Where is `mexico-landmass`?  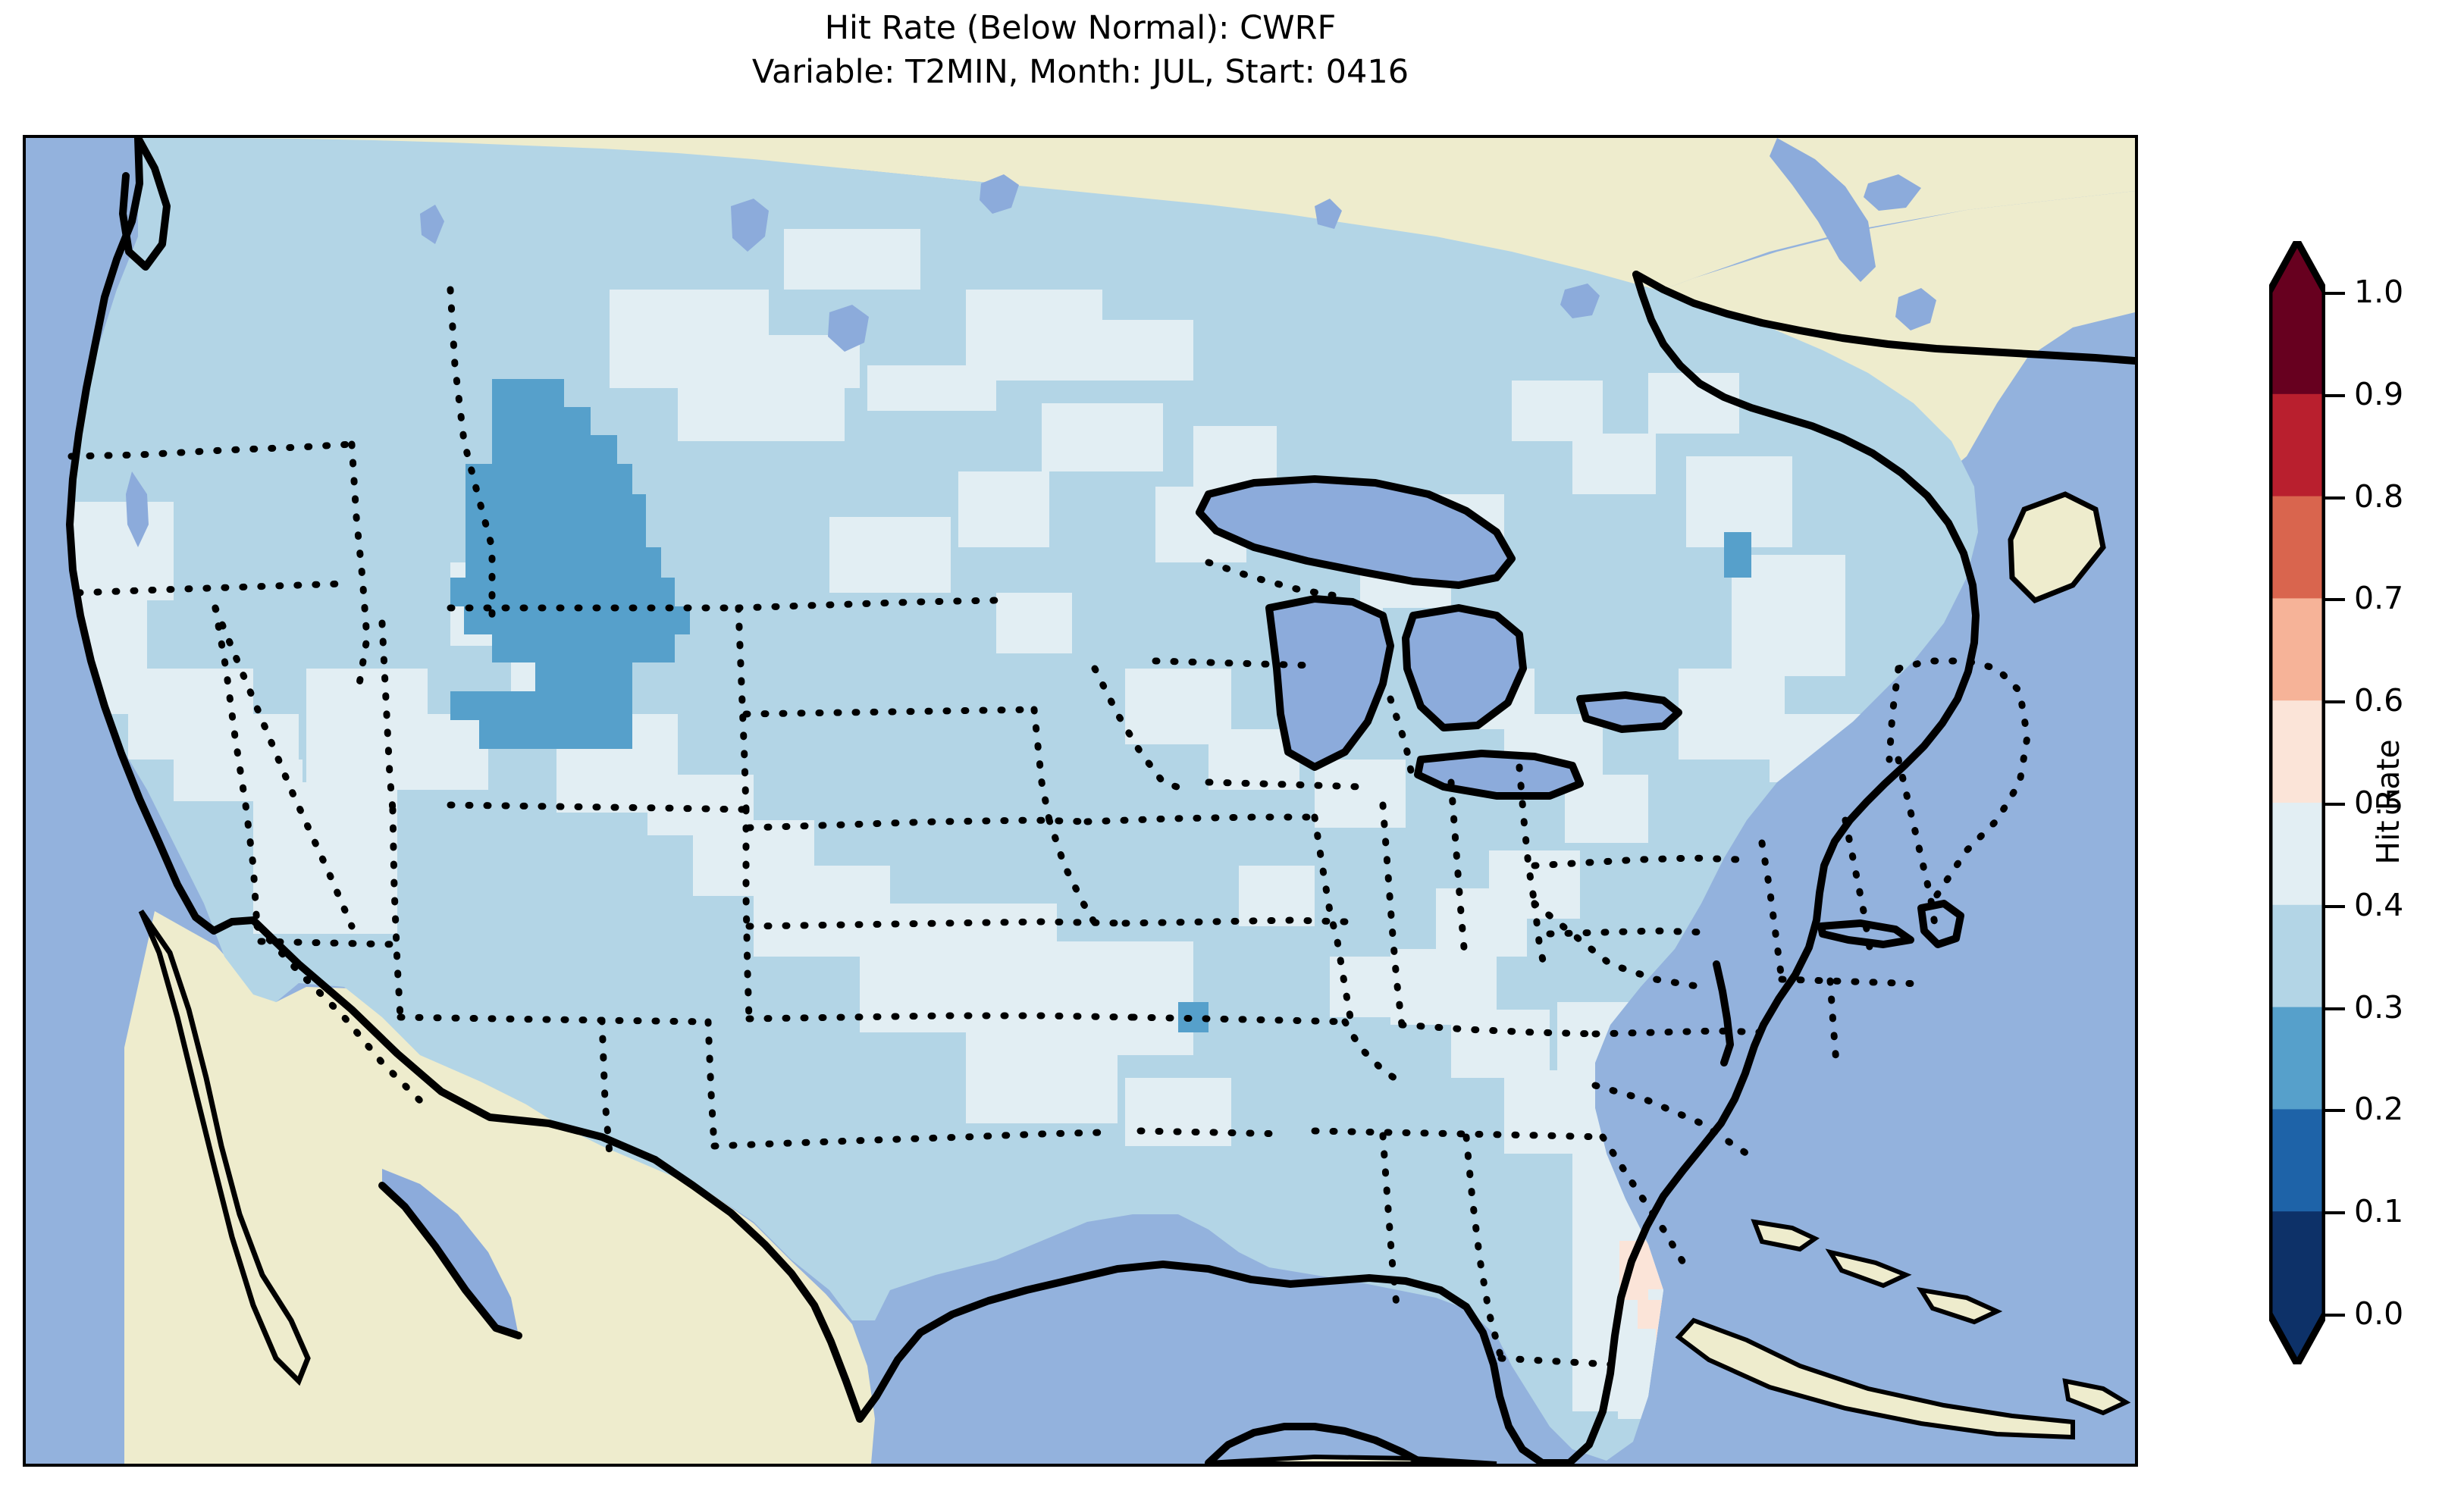 mexico-landmass is located at coordinates (500, 1187).